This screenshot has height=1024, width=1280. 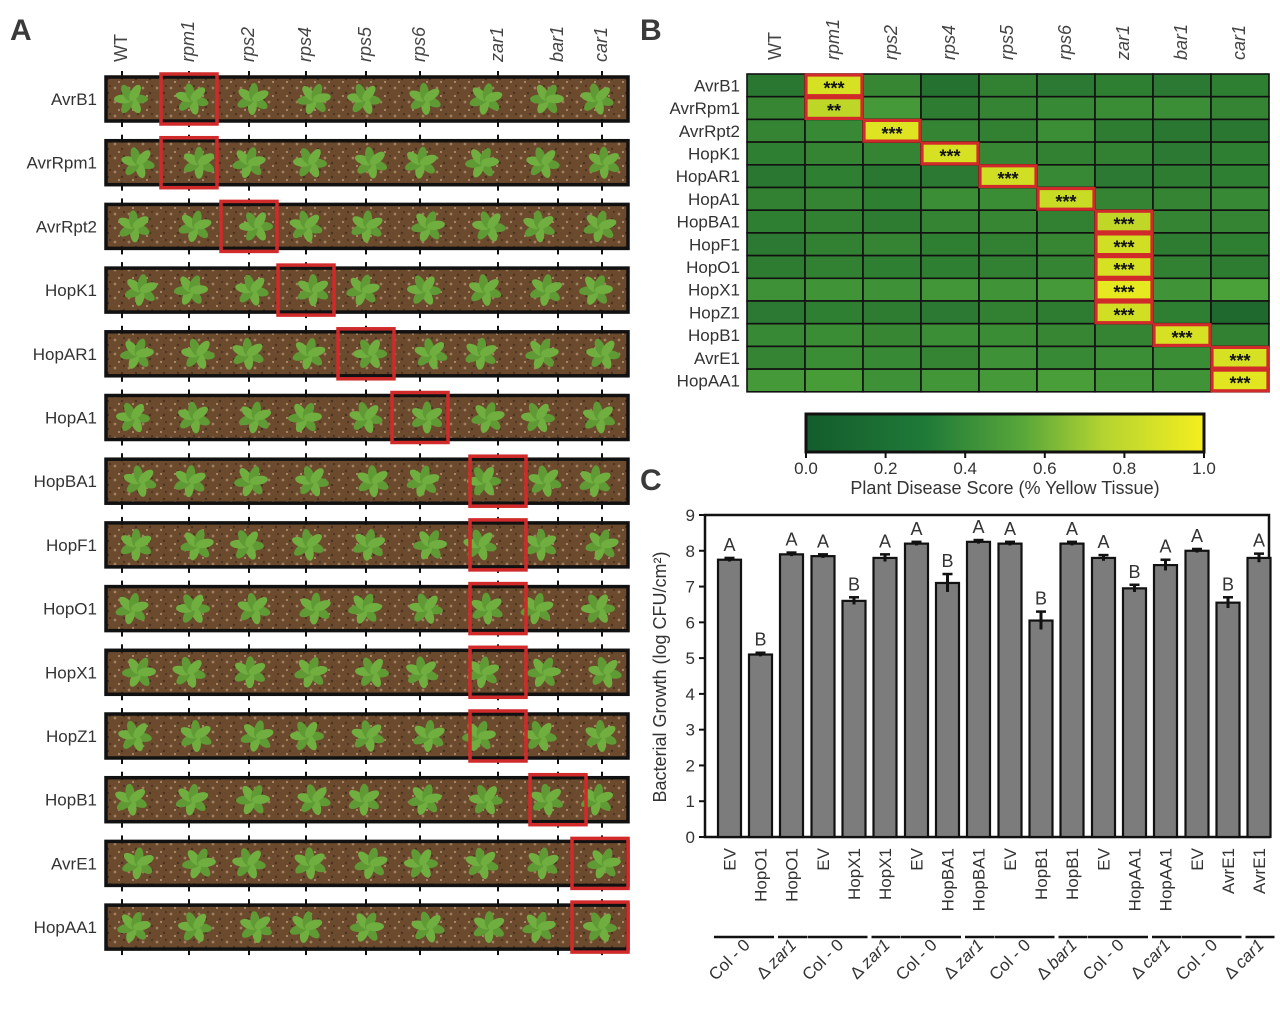 I want to click on heatmap-row-label-AvrB1: AvrB1, so click(x=717, y=85).